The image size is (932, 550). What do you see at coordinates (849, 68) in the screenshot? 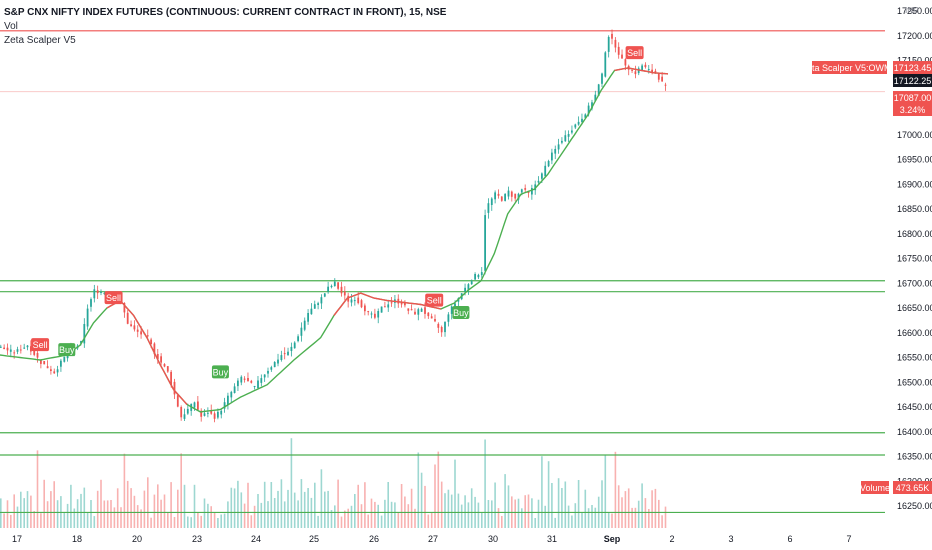
I see `ma-name-tag-text: Zeta Scalper V5:OWMA` at bounding box center [849, 68].